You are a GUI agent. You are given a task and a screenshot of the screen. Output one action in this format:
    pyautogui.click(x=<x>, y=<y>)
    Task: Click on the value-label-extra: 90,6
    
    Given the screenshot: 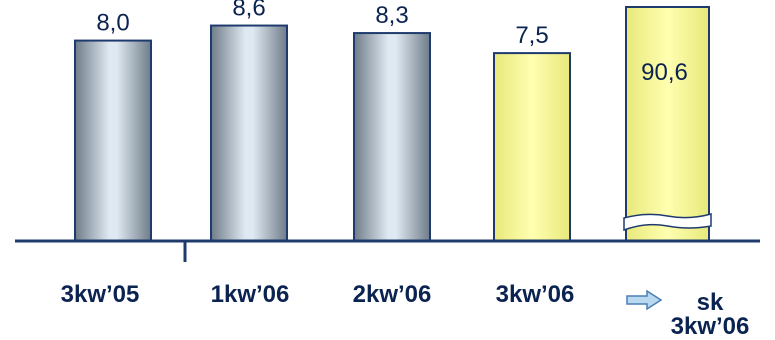 What is the action you would take?
    pyautogui.click(x=664, y=72)
    